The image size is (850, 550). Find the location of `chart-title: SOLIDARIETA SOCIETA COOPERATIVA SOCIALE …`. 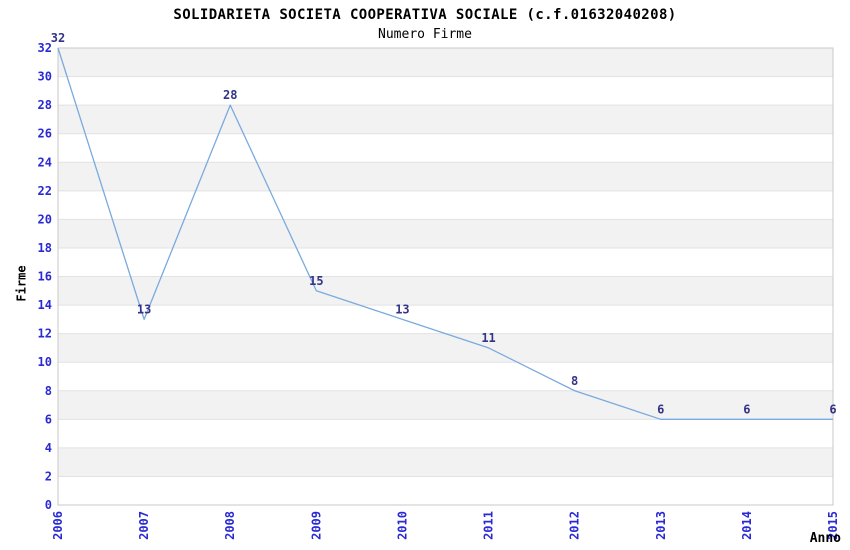

chart-title: SOLIDARIETA SOCIETA COOPERATIVA SOCIALE … is located at coordinates (425, 15).